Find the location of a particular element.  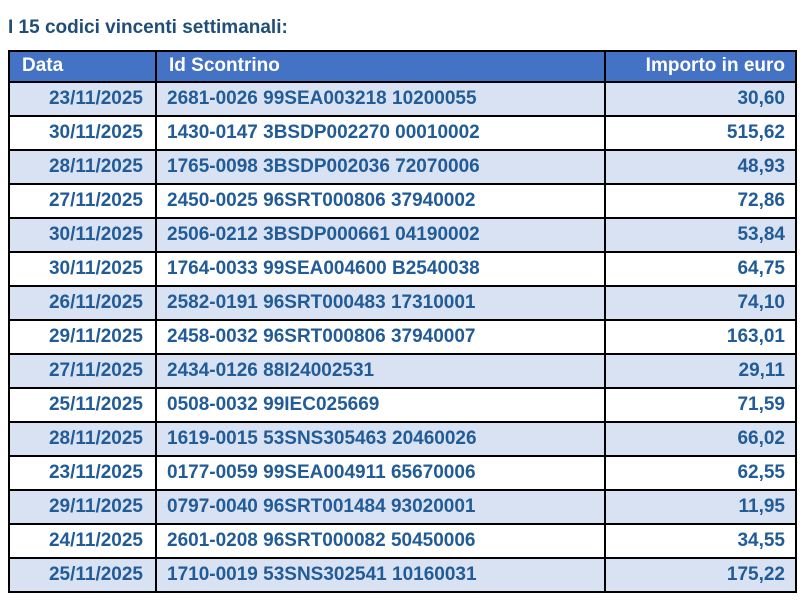

cell-id-scontrino: 1619-0015 53SNS305463 20460026 is located at coordinates (380, 439).